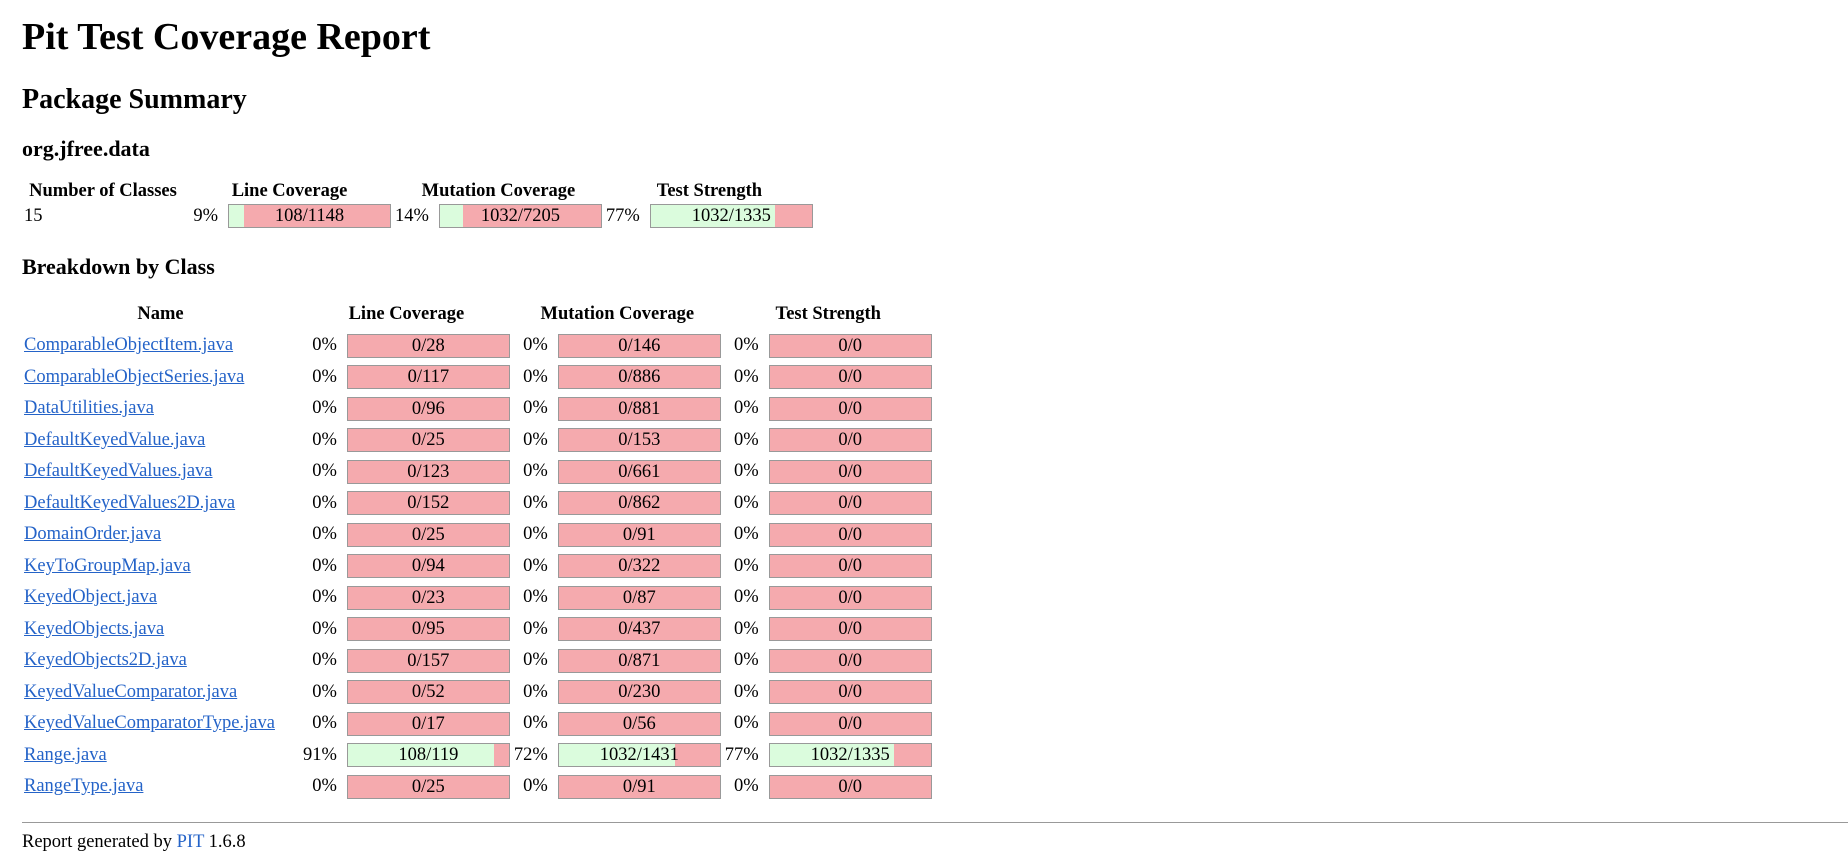 Image resolution: width=1848 pixels, height=852 pixels. I want to click on class-link: DefaultKeyedValues.java, so click(118, 471).